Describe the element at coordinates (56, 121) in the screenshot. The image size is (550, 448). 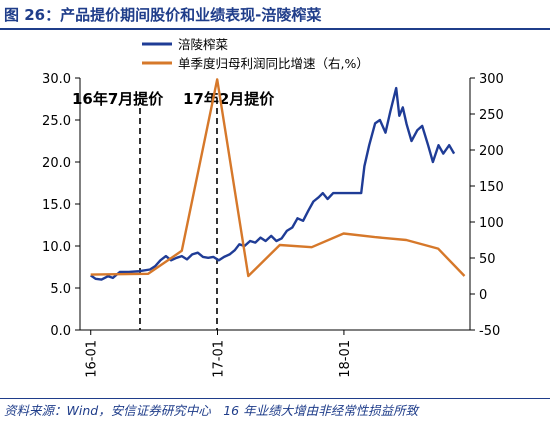
I see `y-left-tick-label: 25.0` at that location.